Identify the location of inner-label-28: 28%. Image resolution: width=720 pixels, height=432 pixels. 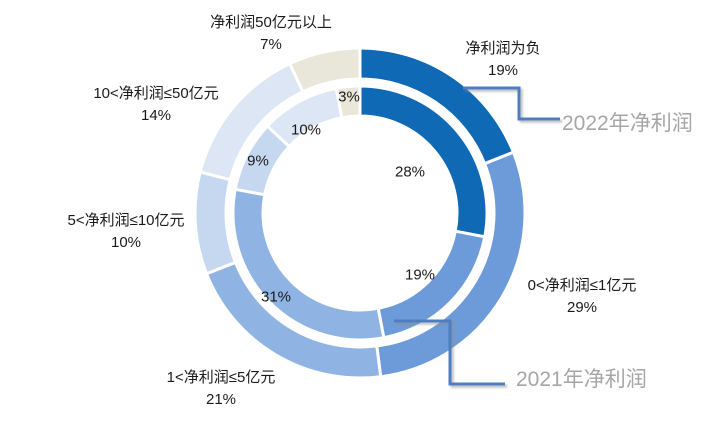
(410, 172).